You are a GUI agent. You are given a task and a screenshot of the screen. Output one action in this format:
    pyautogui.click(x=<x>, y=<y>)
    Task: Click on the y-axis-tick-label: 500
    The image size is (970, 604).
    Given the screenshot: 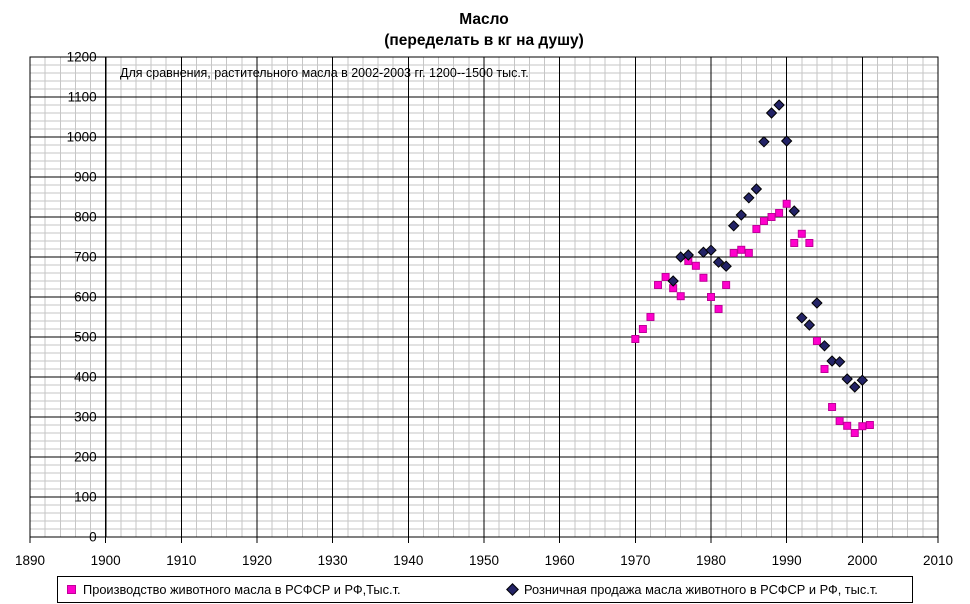 What is the action you would take?
    pyautogui.click(x=85, y=337)
    